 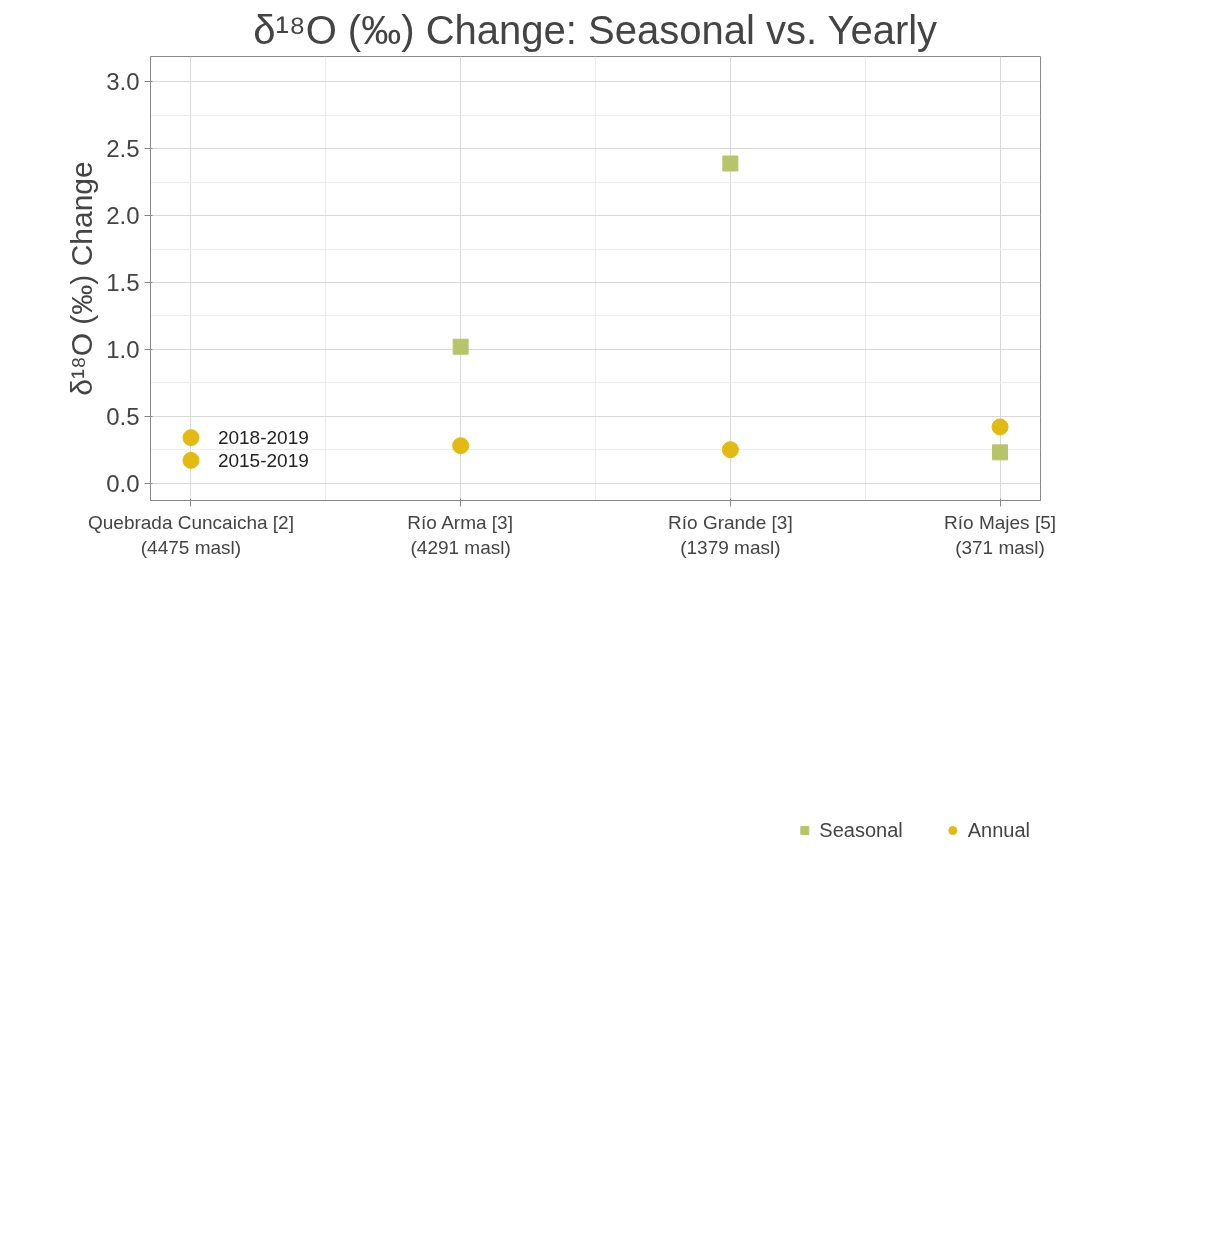 What do you see at coordinates (123, 283) in the screenshot?
I see `y-tick-label: 1.5` at bounding box center [123, 283].